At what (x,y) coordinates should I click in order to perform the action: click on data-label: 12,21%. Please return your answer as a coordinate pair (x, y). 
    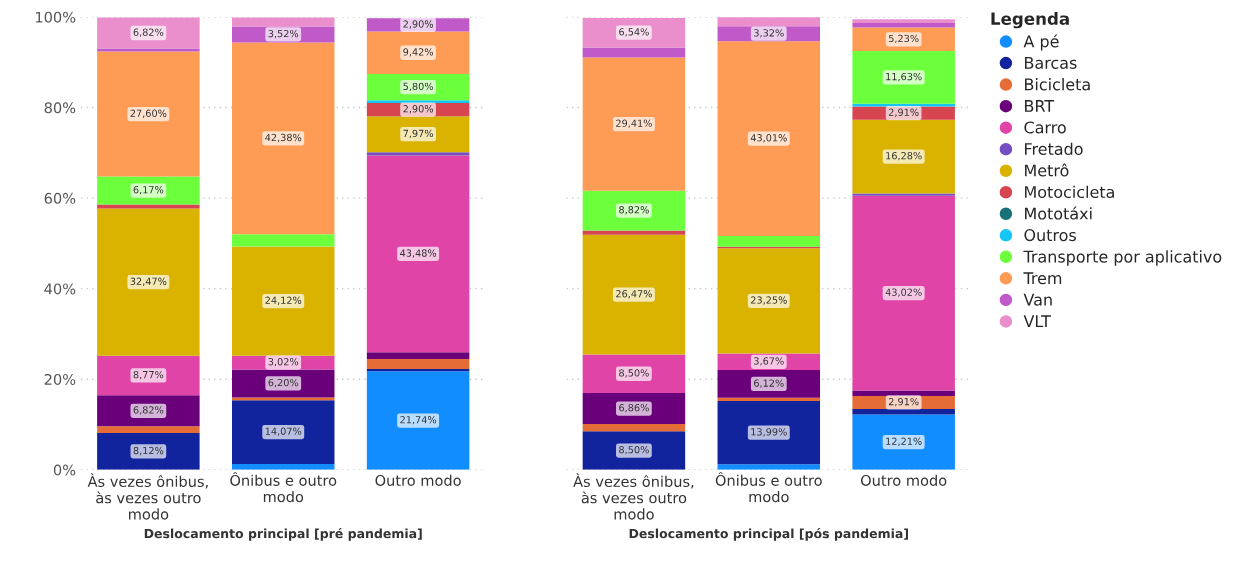
    Looking at the image, I should click on (904, 441).